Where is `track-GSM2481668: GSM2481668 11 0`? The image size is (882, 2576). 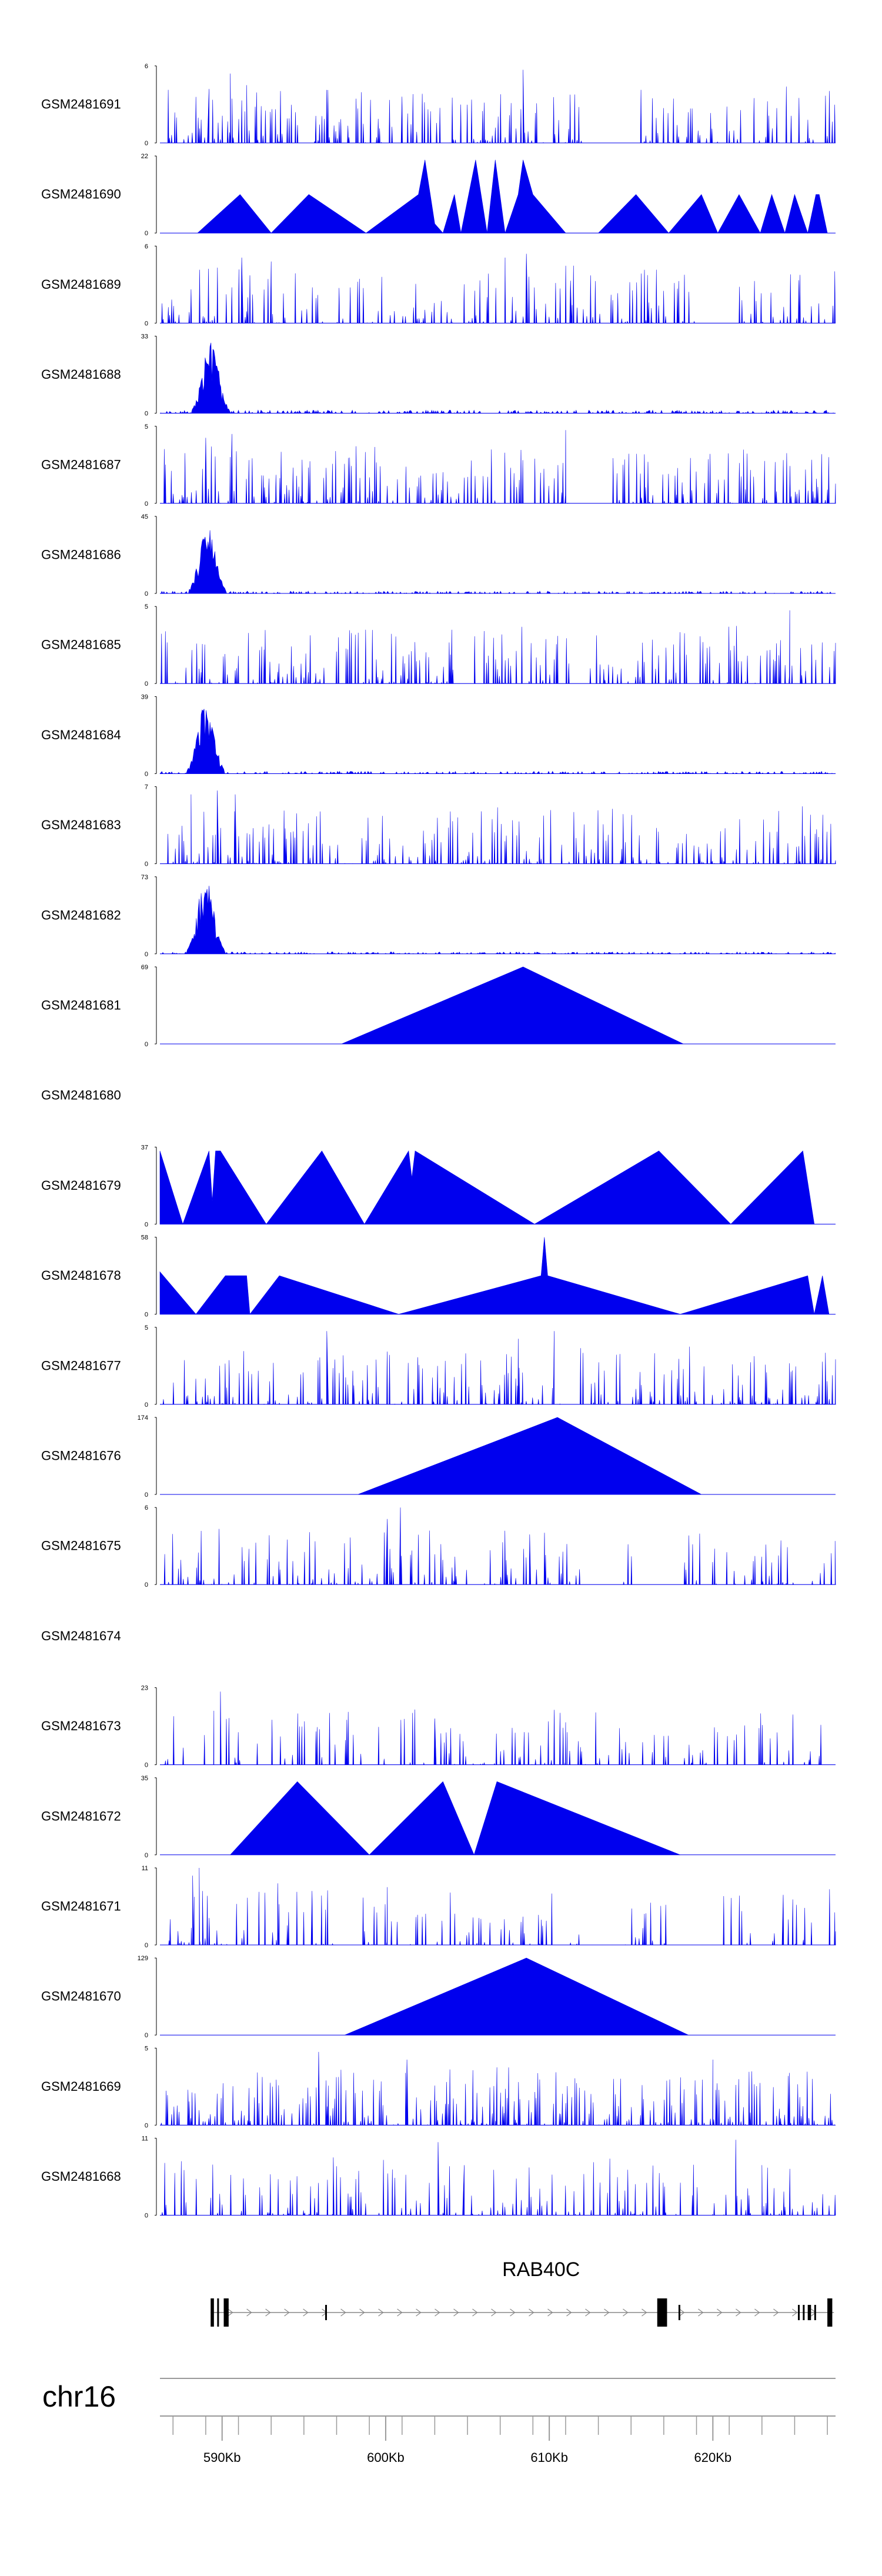
track-GSM2481668: GSM2481668 11 0 is located at coordinates (438, 2177).